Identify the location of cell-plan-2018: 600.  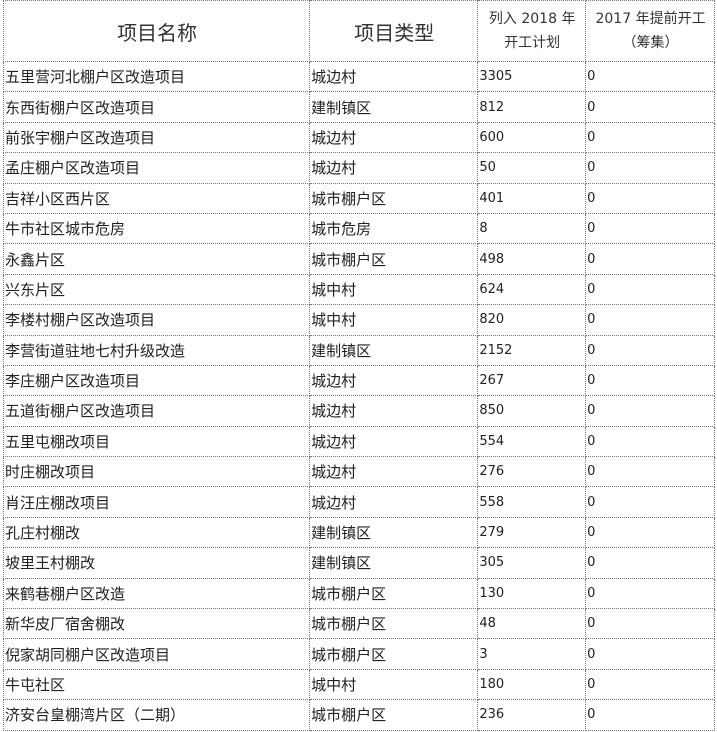
(532, 137).